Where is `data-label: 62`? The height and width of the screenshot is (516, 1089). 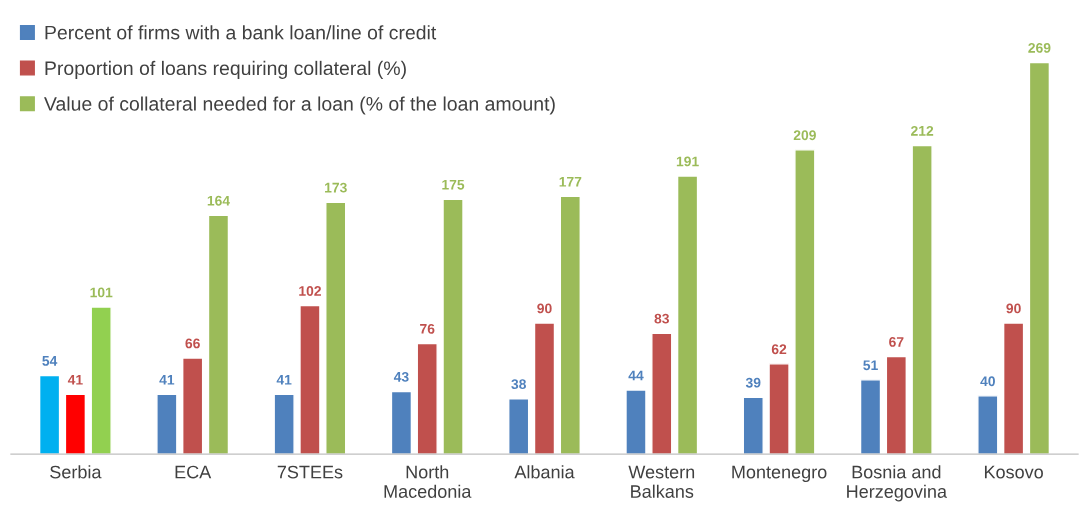 data-label: 62 is located at coordinates (779, 349).